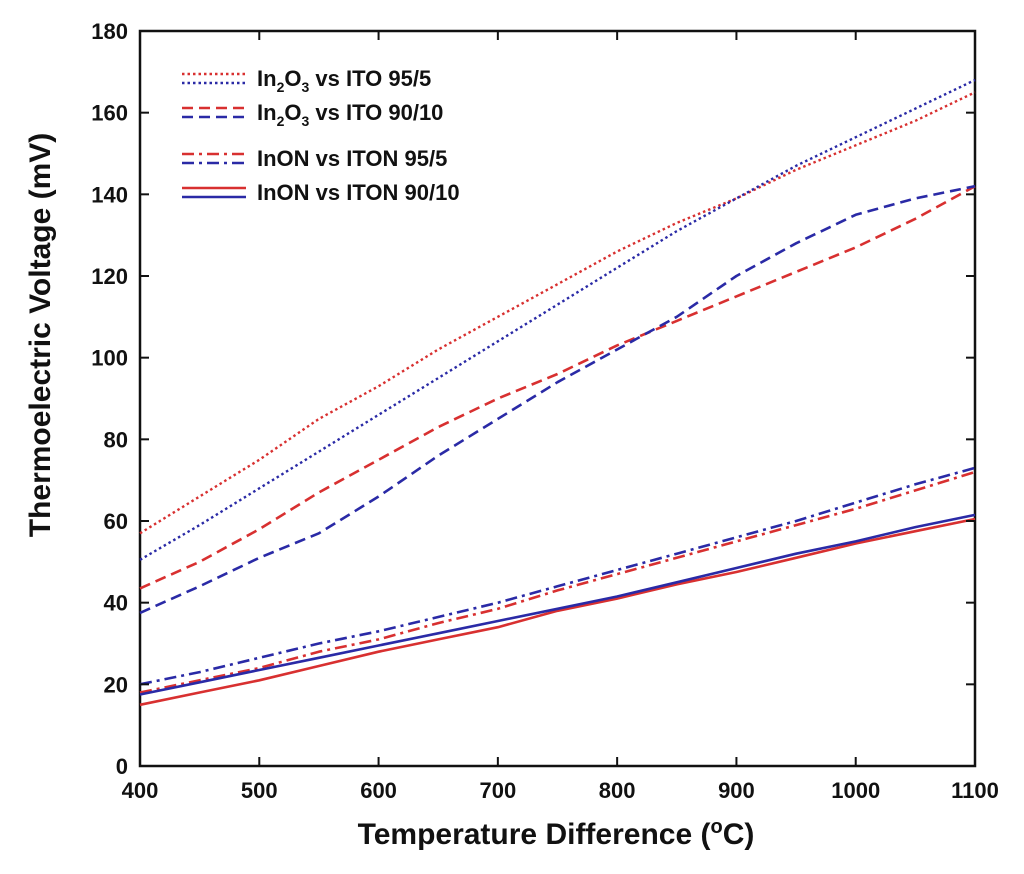  What do you see at coordinates (497, 790) in the screenshot?
I see `x-tick-label: 700` at bounding box center [497, 790].